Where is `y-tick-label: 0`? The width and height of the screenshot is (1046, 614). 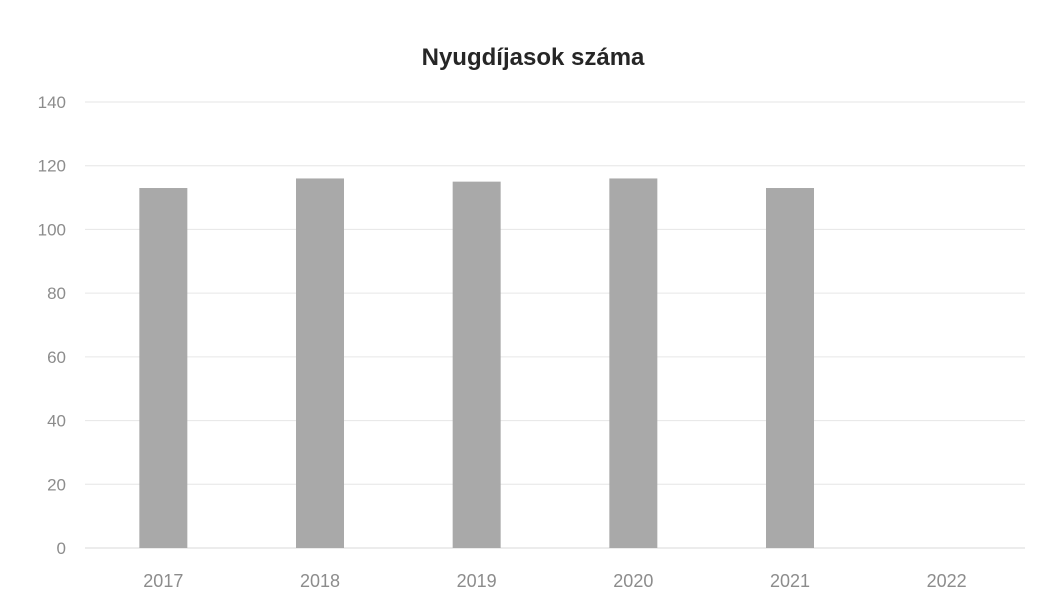
y-tick-label: 0 is located at coordinates (61, 548).